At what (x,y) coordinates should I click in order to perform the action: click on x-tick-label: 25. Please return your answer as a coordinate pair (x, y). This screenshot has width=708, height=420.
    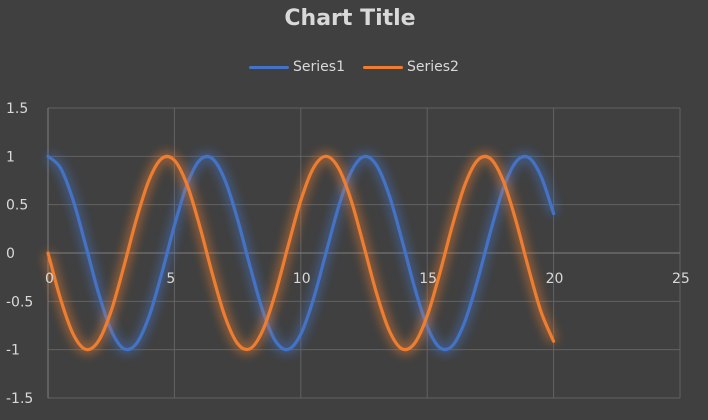
    Looking at the image, I should click on (681, 279).